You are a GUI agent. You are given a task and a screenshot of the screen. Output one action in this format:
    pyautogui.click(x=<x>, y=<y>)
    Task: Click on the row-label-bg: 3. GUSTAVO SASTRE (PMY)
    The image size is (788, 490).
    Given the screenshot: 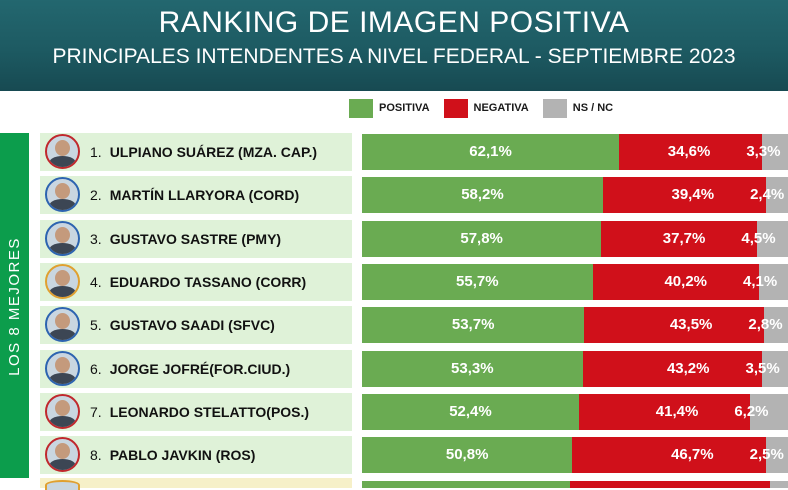 What is the action you would take?
    pyautogui.click(x=196, y=239)
    